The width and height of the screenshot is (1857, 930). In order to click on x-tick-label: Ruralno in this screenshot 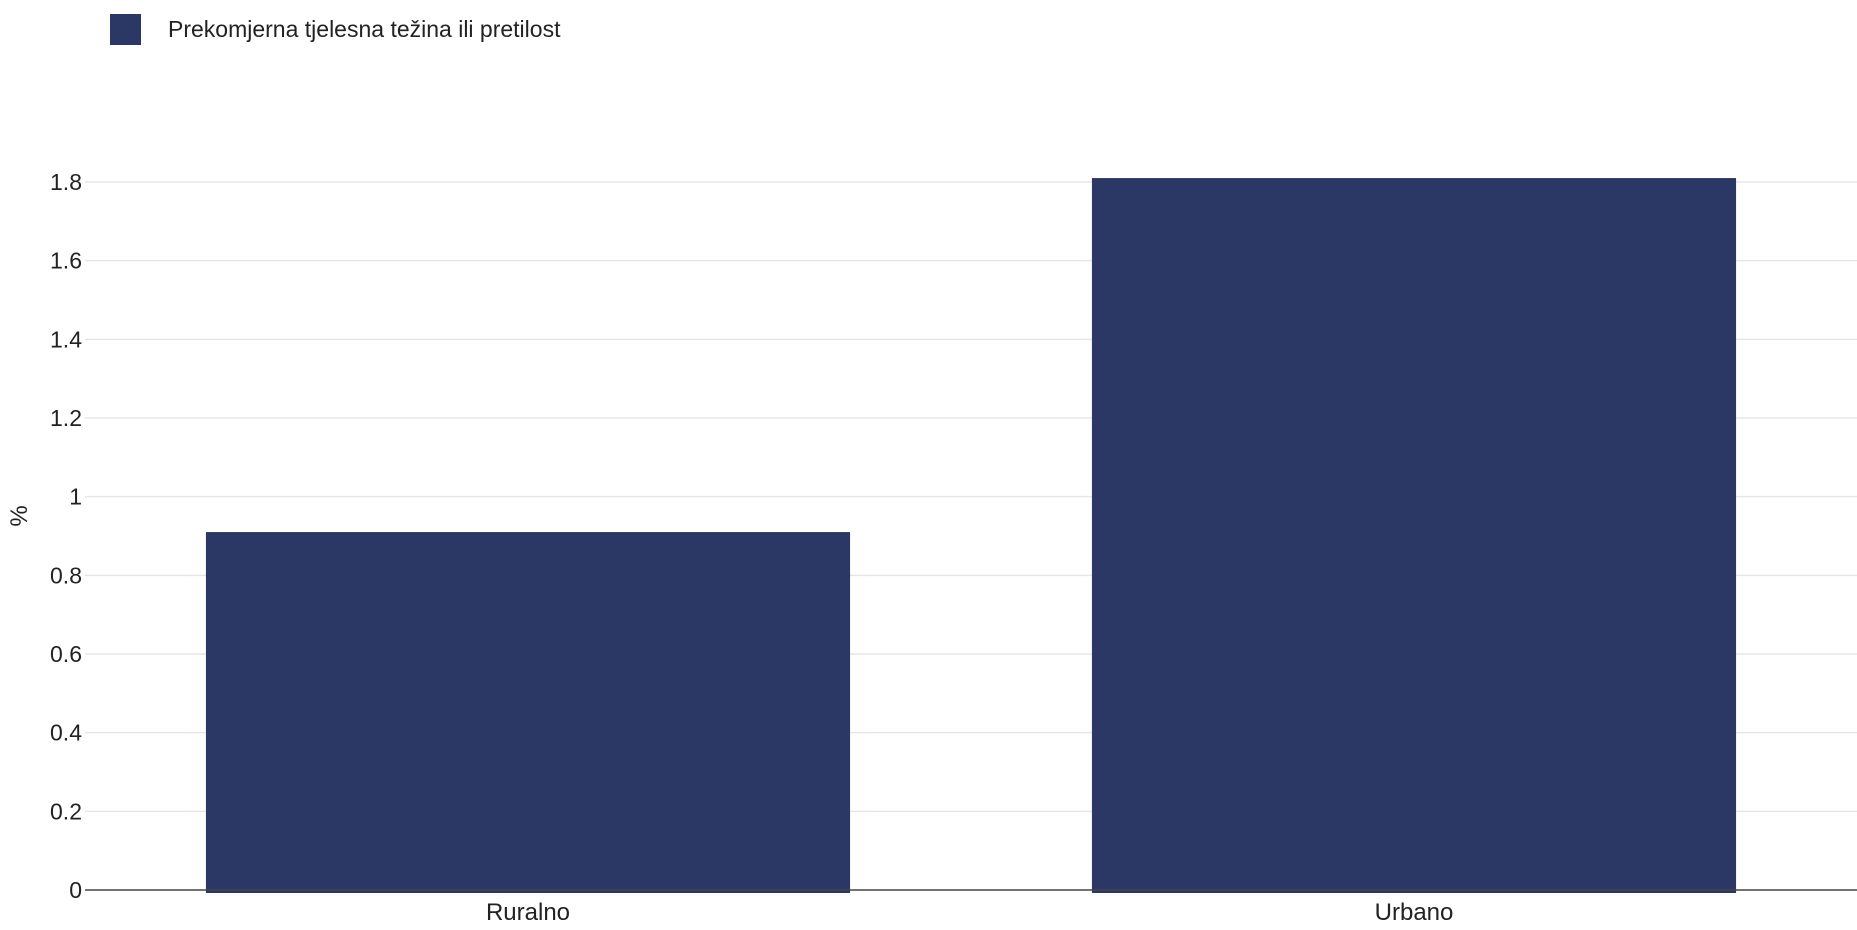, I will do `click(528, 912)`.